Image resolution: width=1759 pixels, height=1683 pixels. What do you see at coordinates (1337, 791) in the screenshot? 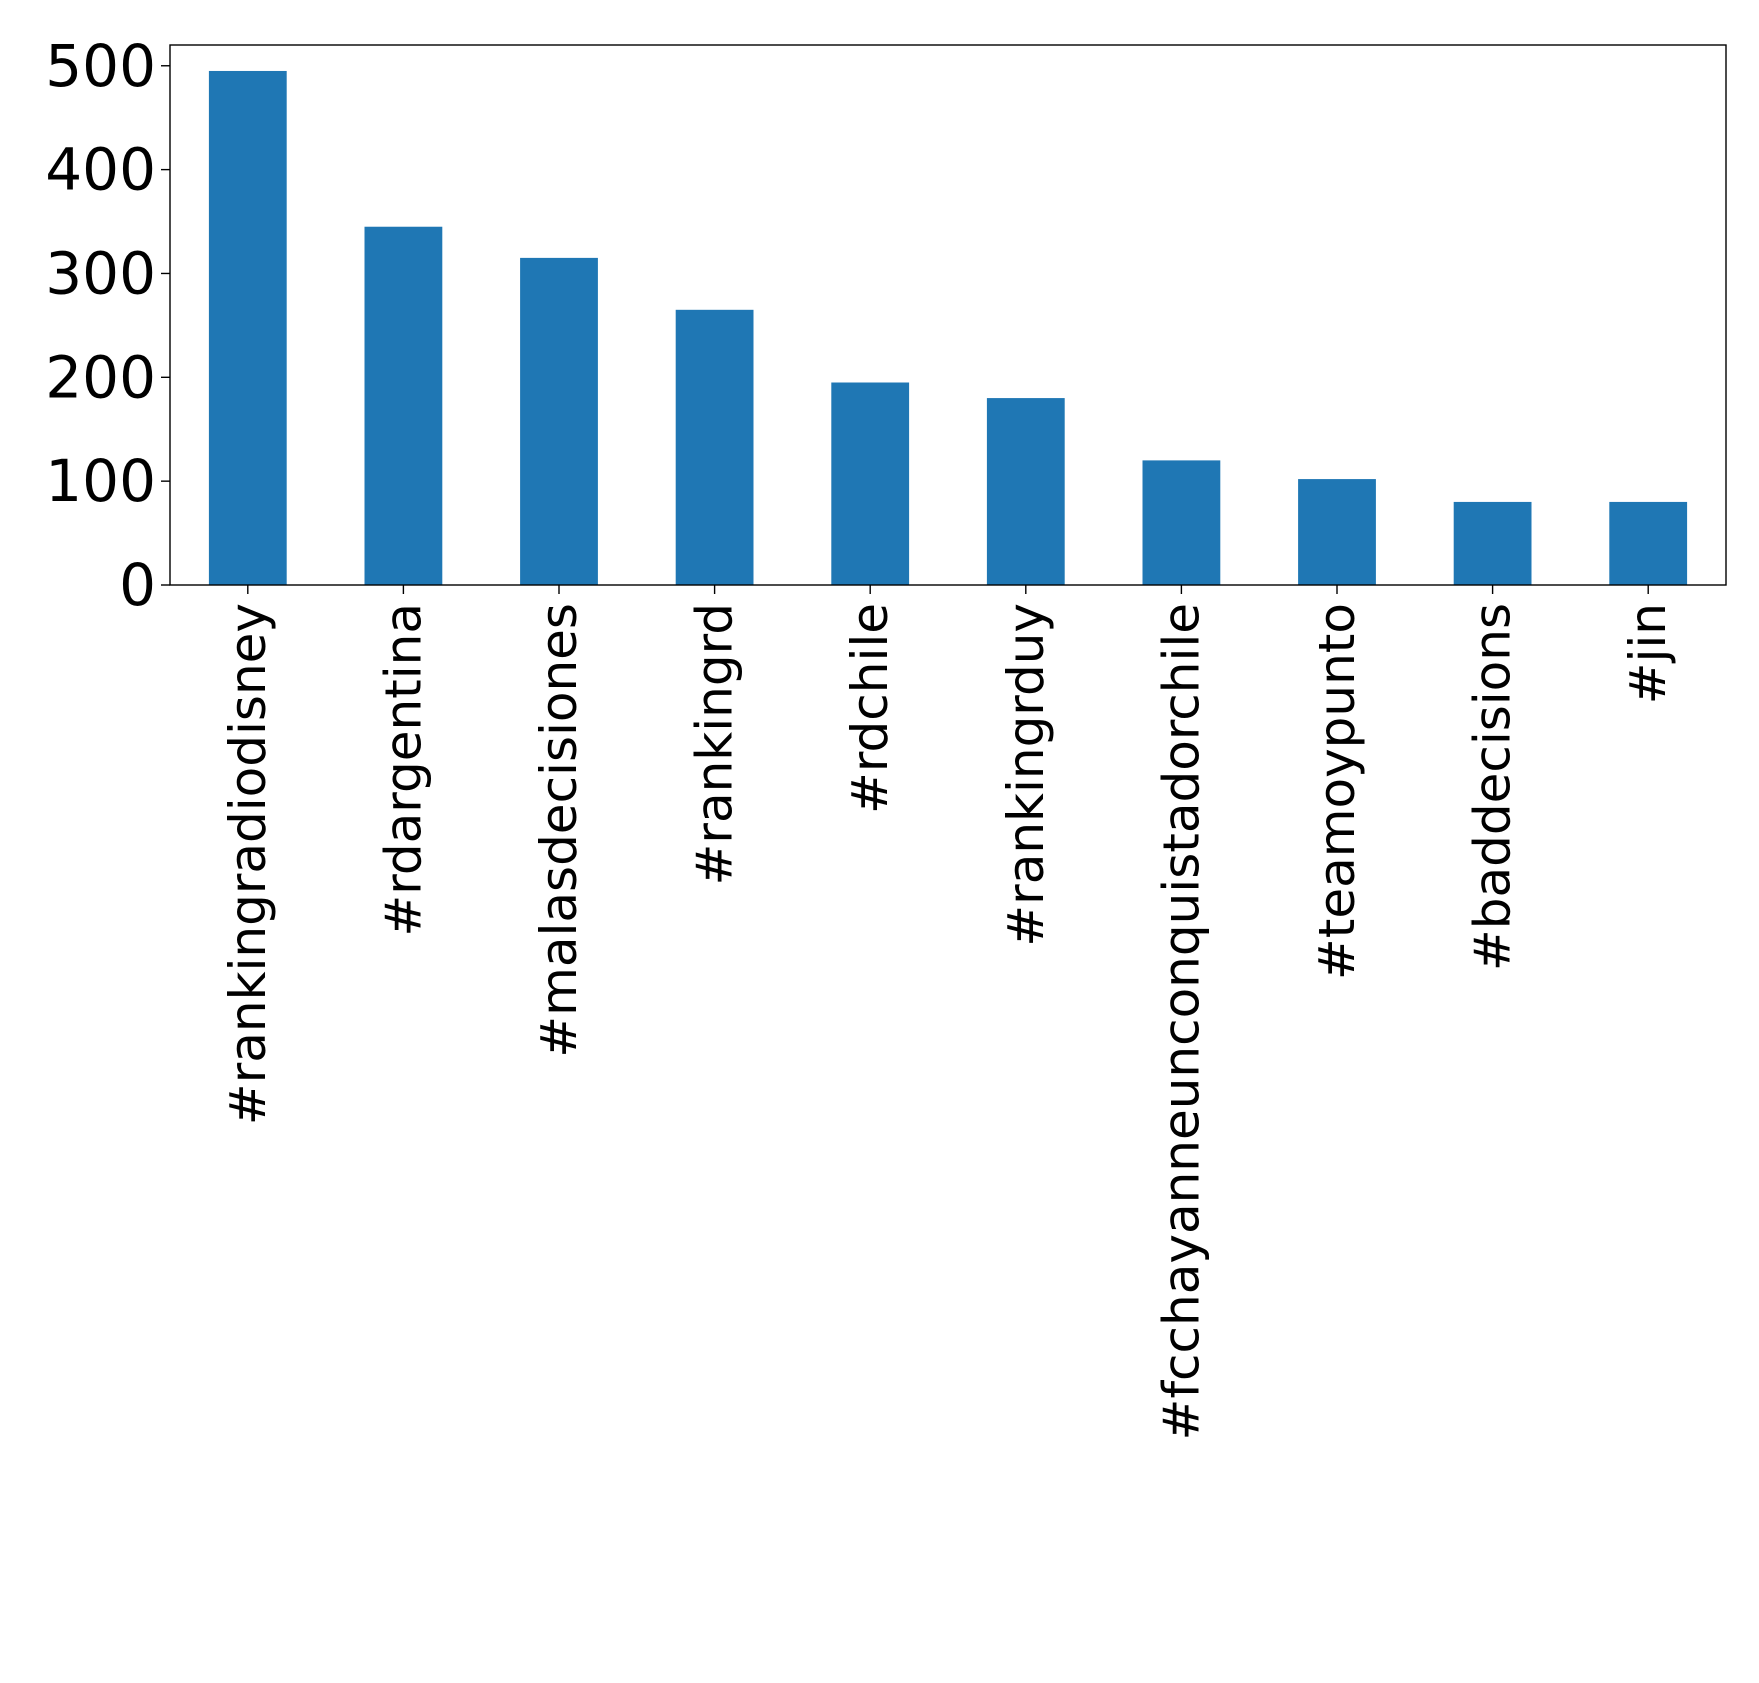
I see `x-tick-label: #teamoypunto` at bounding box center [1337, 791].